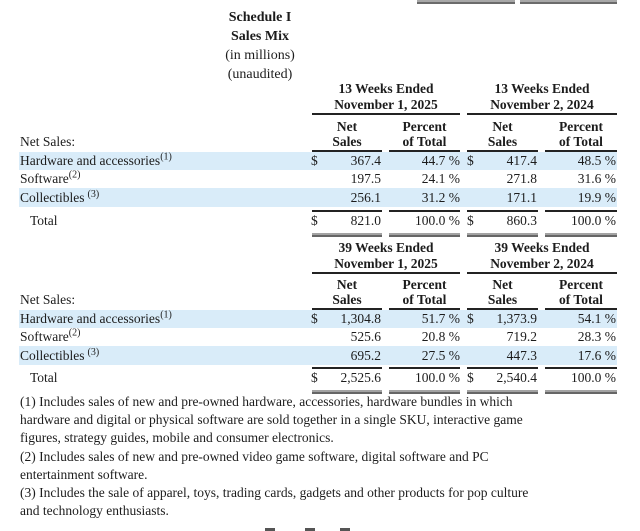 The width and height of the screenshot is (640, 531). What do you see at coordinates (44, 377) in the screenshot?
I see `total-label: Total` at bounding box center [44, 377].